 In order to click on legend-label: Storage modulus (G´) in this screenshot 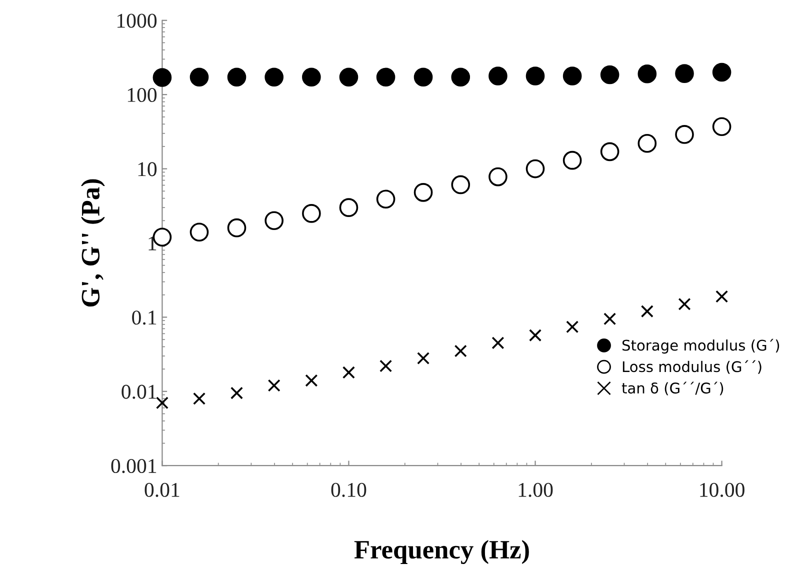, I will do `click(701, 346)`.